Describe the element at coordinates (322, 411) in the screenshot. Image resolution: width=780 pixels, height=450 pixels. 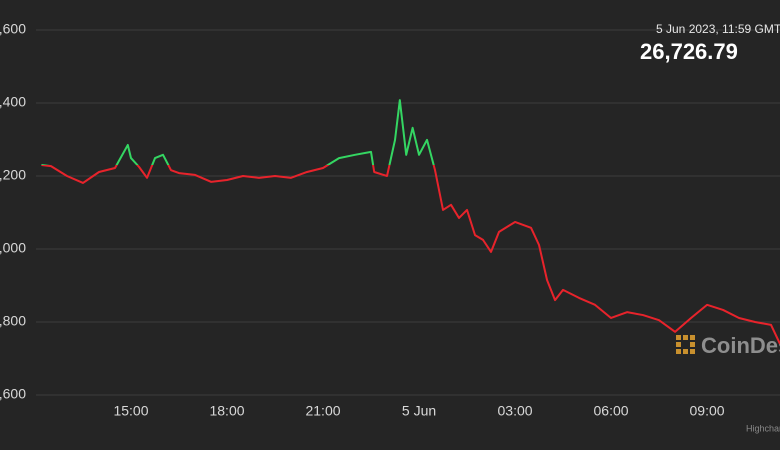
I see `x-tick-label: 21:00` at that location.